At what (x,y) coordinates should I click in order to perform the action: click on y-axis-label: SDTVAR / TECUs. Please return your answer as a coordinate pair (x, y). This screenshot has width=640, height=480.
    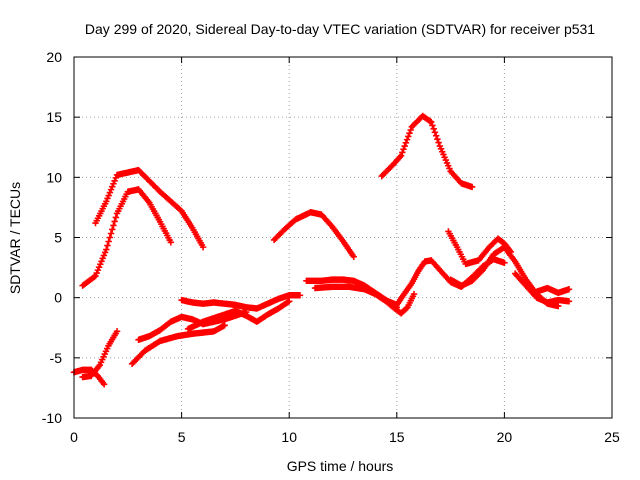
    Looking at the image, I should click on (15, 238).